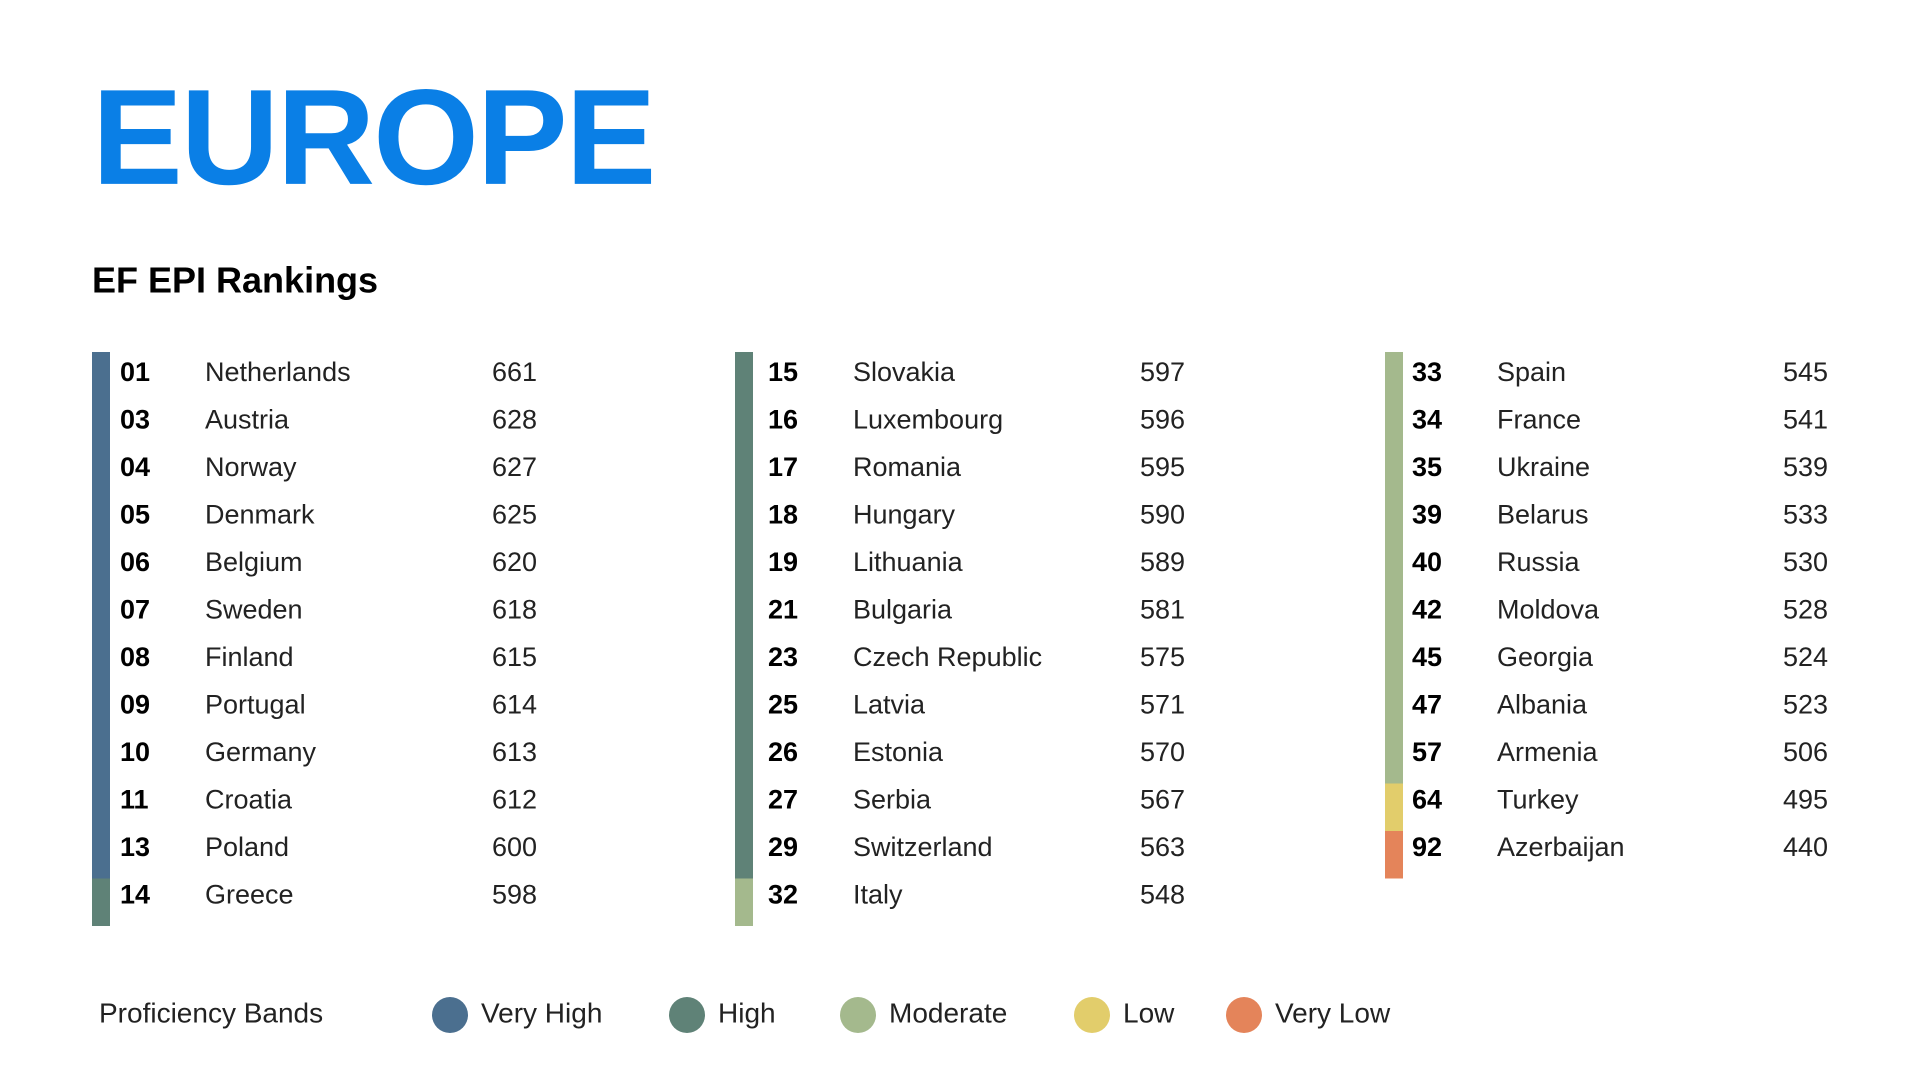 The height and width of the screenshot is (1085, 1920). I want to click on rank: 25, so click(783, 705).